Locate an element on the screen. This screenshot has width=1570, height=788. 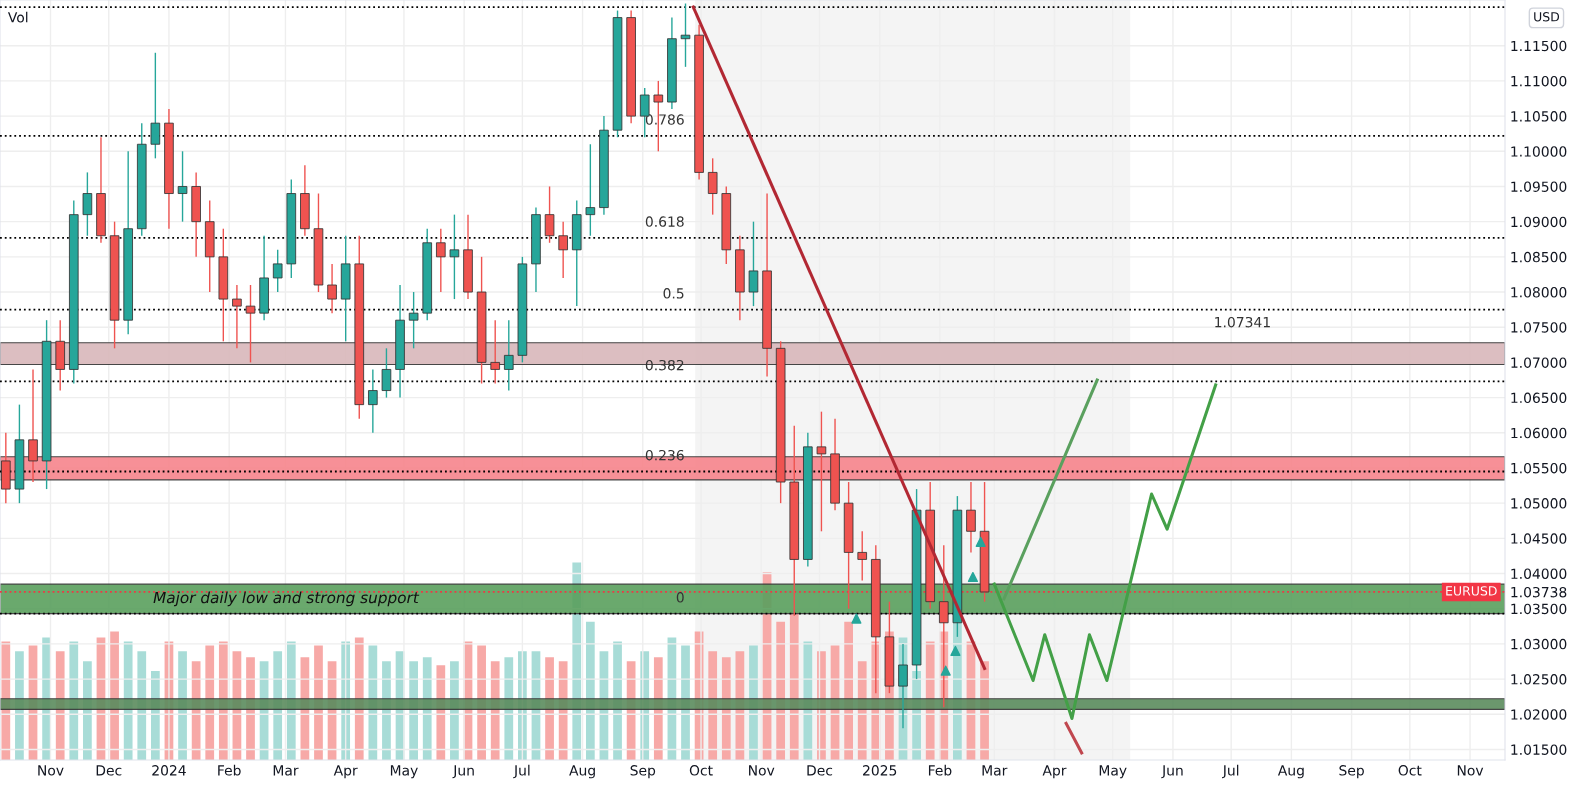
annotation: 0.618 is located at coordinates (664, 221).